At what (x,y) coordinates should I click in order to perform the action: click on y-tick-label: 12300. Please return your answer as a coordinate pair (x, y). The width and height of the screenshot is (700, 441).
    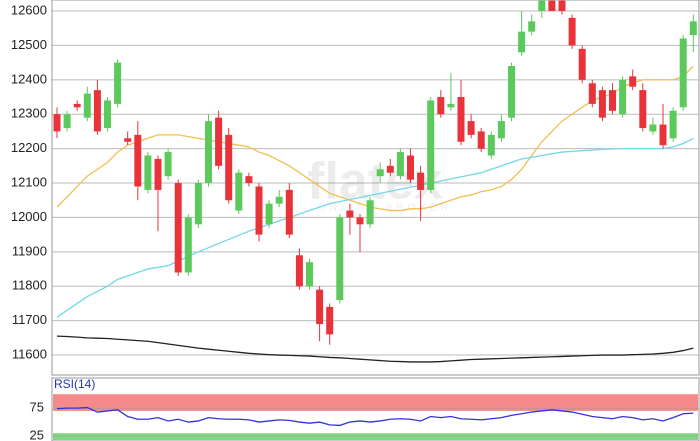
    Looking at the image, I should click on (29, 113).